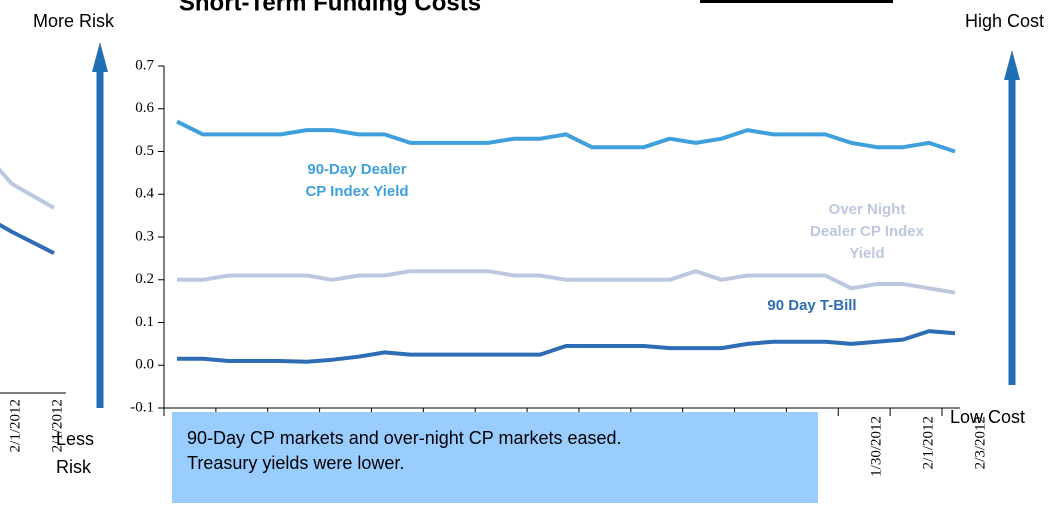  What do you see at coordinates (75, 439) in the screenshot?
I see `less-risk-label: Less` at bounding box center [75, 439].